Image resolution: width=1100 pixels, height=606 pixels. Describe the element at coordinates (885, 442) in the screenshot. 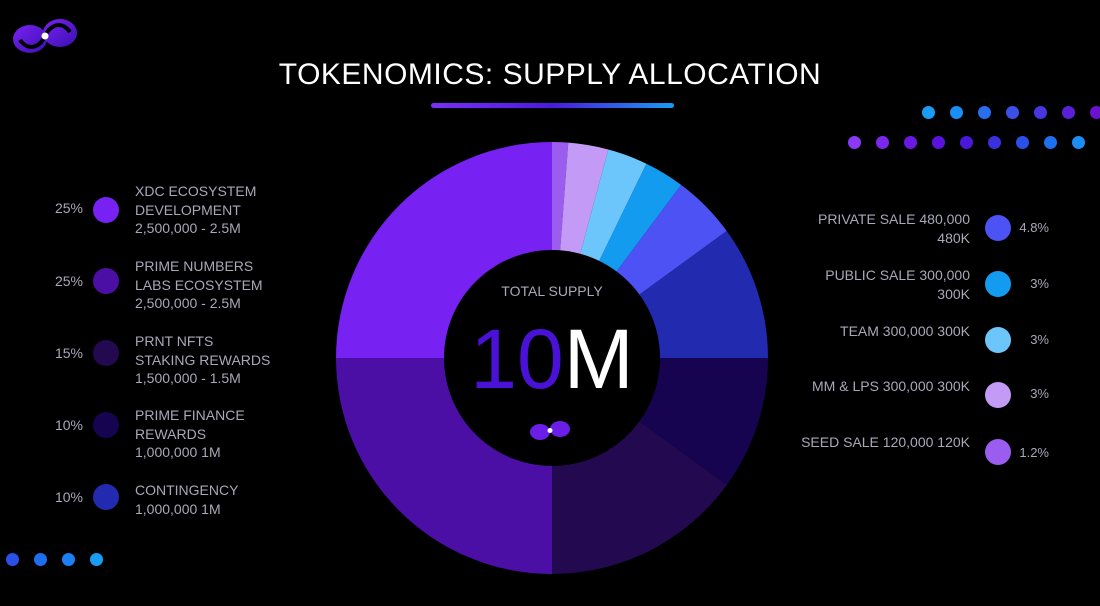

I see `legend-label: SEED SALE 120,000 120K` at that location.